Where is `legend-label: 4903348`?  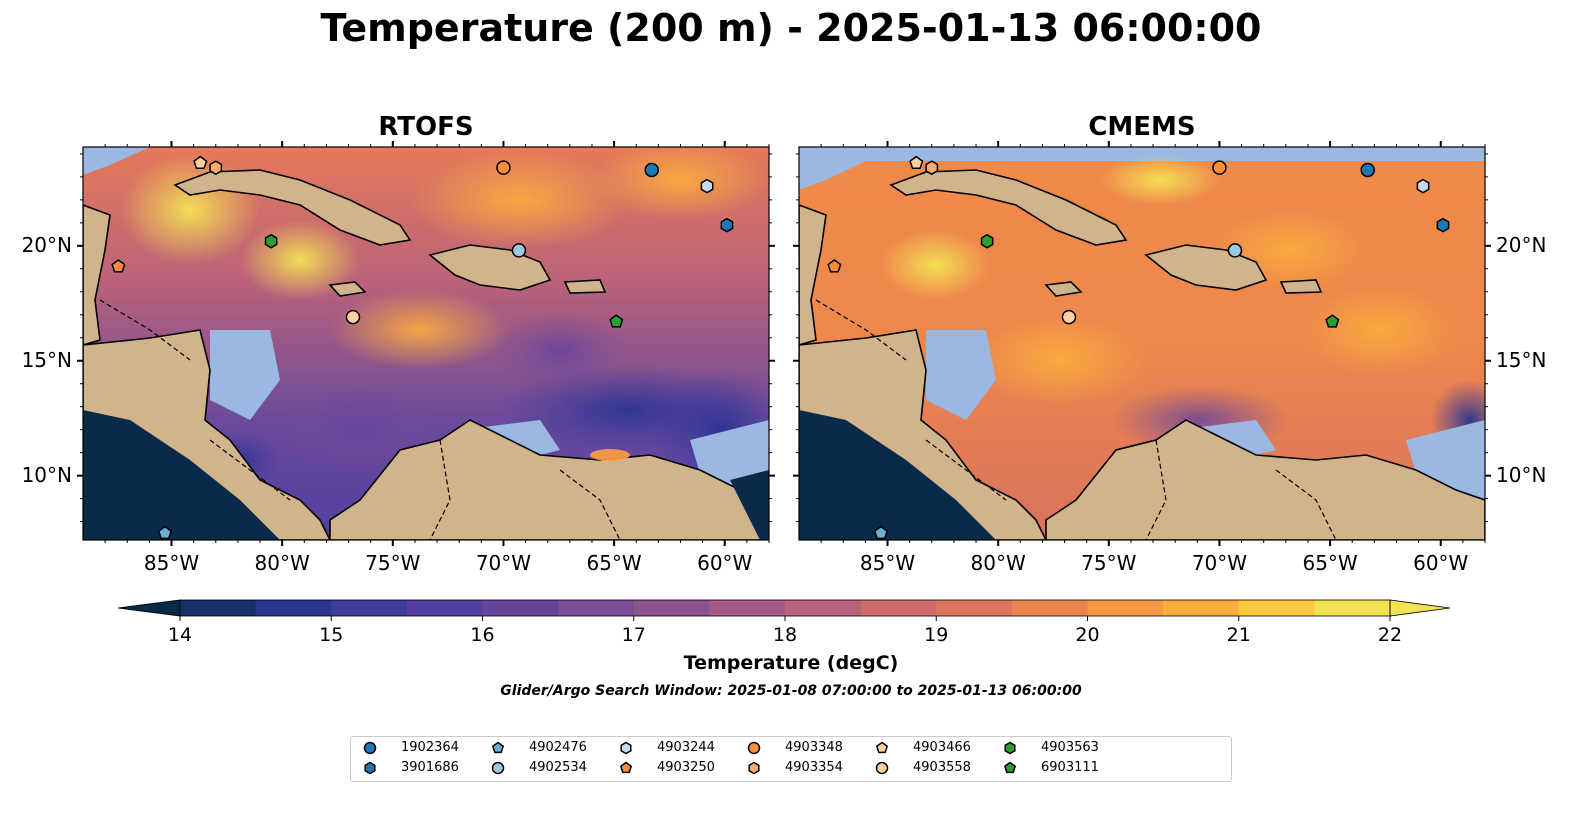
legend-label: 4903348 is located at coordinates (814, 747).